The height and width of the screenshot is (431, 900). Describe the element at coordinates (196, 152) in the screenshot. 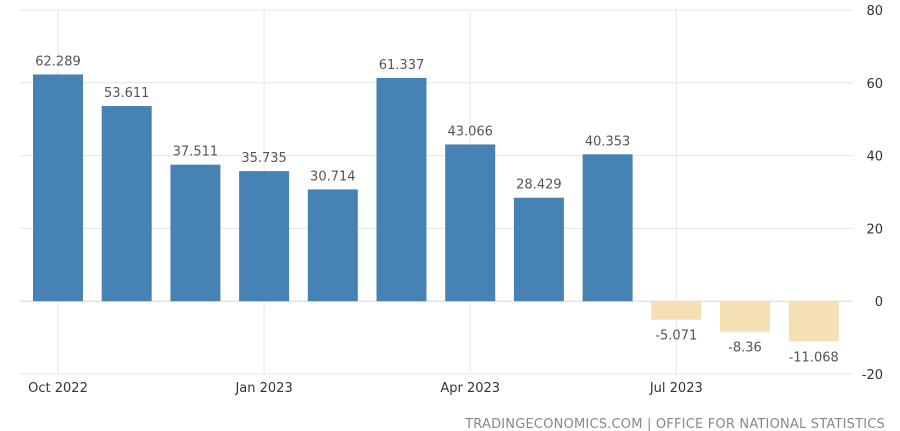

I see `value-label: 37.511` at that location.